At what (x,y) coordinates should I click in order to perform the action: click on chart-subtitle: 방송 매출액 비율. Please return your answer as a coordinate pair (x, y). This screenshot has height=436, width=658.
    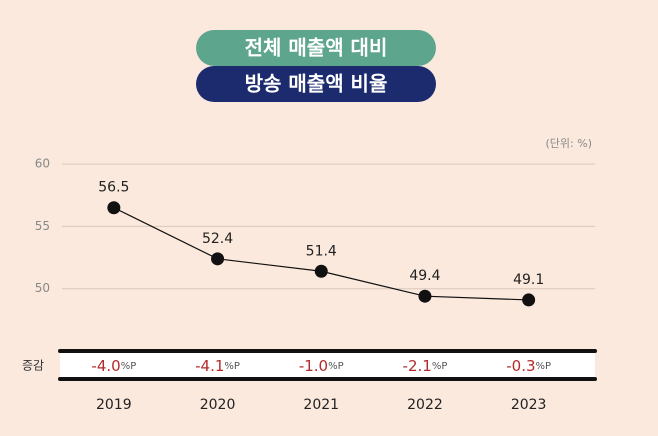
    Looking at the image, I should click on (316, 84).